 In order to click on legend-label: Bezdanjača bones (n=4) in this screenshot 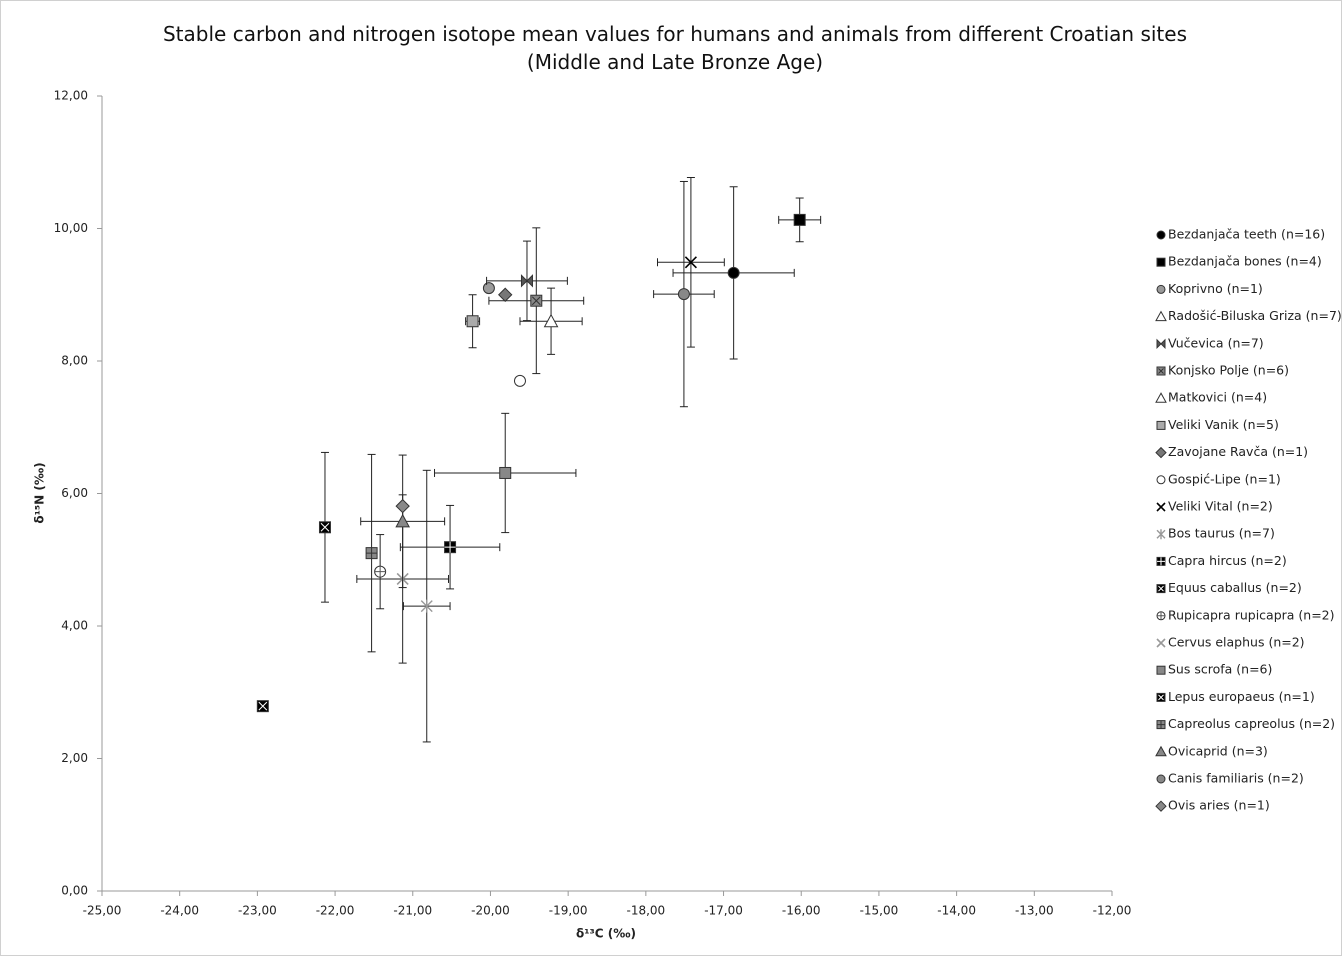, I will do `click(1245, 261)`.